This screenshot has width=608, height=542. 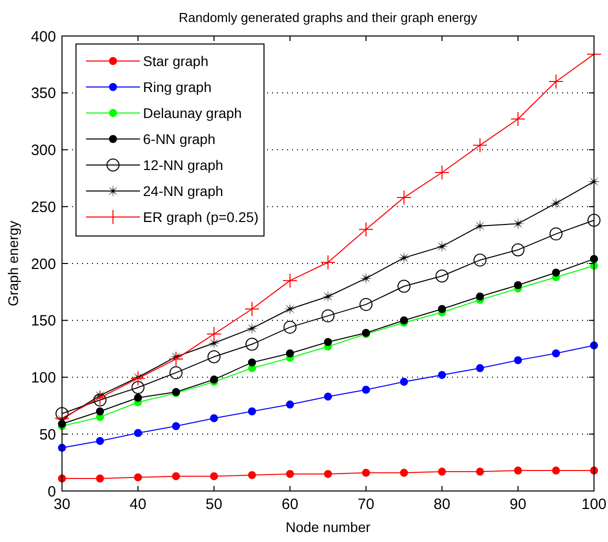 I want to click on y-tick-label: 100, so click(x=43, y=378).